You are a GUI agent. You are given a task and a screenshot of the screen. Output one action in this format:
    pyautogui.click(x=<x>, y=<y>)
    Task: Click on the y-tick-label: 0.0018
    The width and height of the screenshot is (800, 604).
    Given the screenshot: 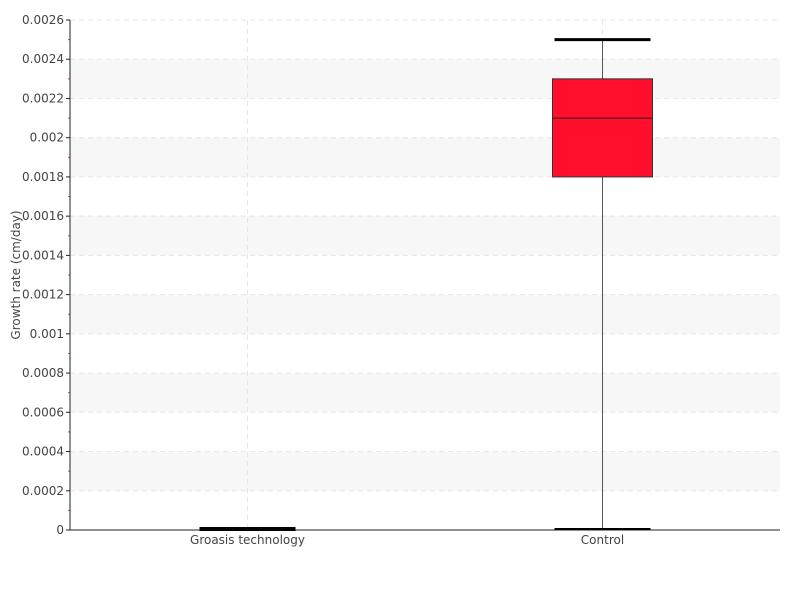 What is the action you would take?
    pyautogui.click(x=43, y=177)
    